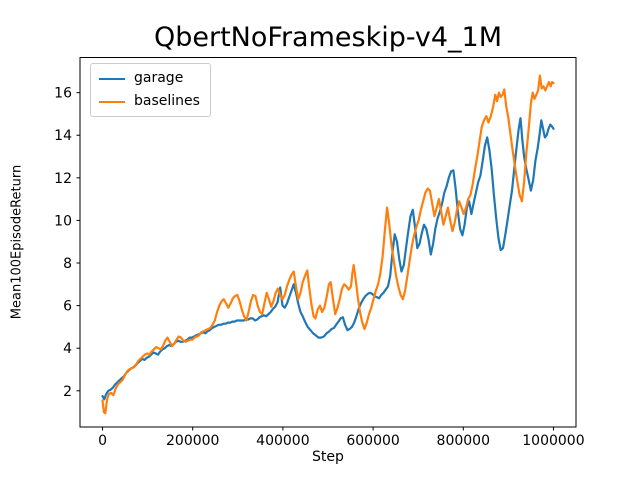  Describe the element at coordinates (17, 242) in the screenshot. I see `y-axis-label: Mean100EpisodeReturn` at that location.